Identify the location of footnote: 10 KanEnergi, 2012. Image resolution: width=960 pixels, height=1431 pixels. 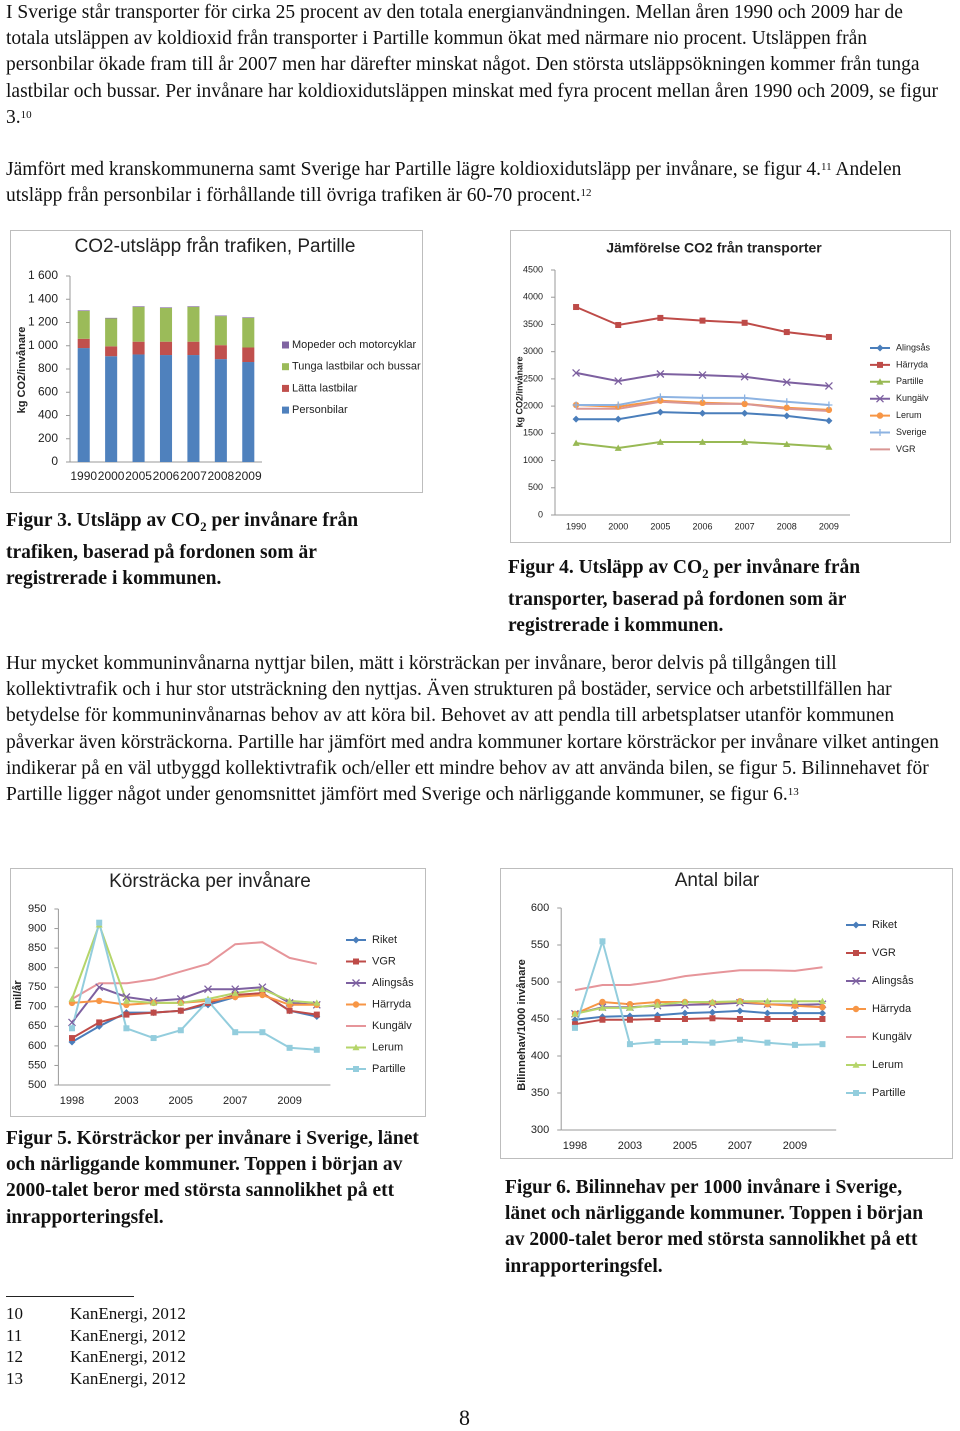
(96, 1314).